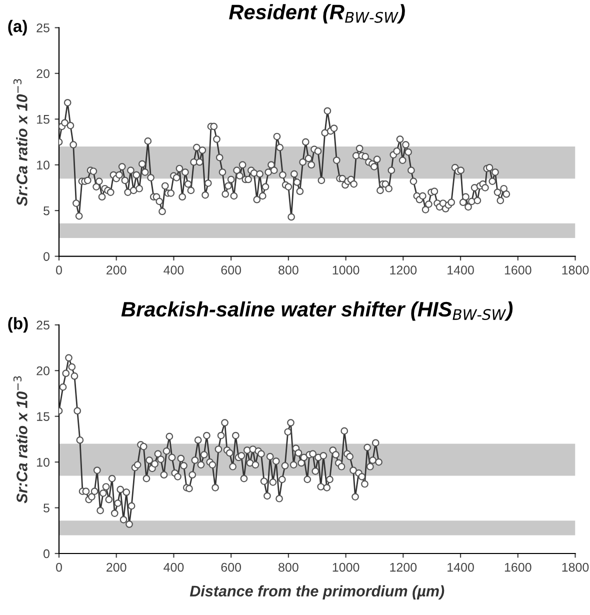 The image size is (590, 615). I want to click on text: (a), so click(17, 28).